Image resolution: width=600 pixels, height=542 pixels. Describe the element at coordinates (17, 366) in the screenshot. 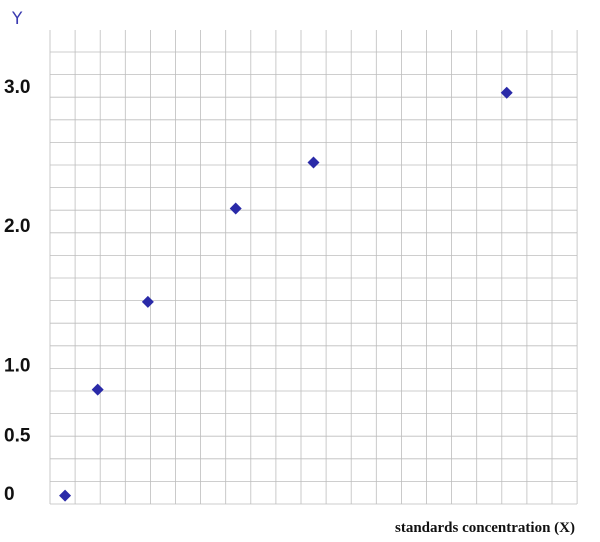

I see `y-tick-label: 1.0` at that location.